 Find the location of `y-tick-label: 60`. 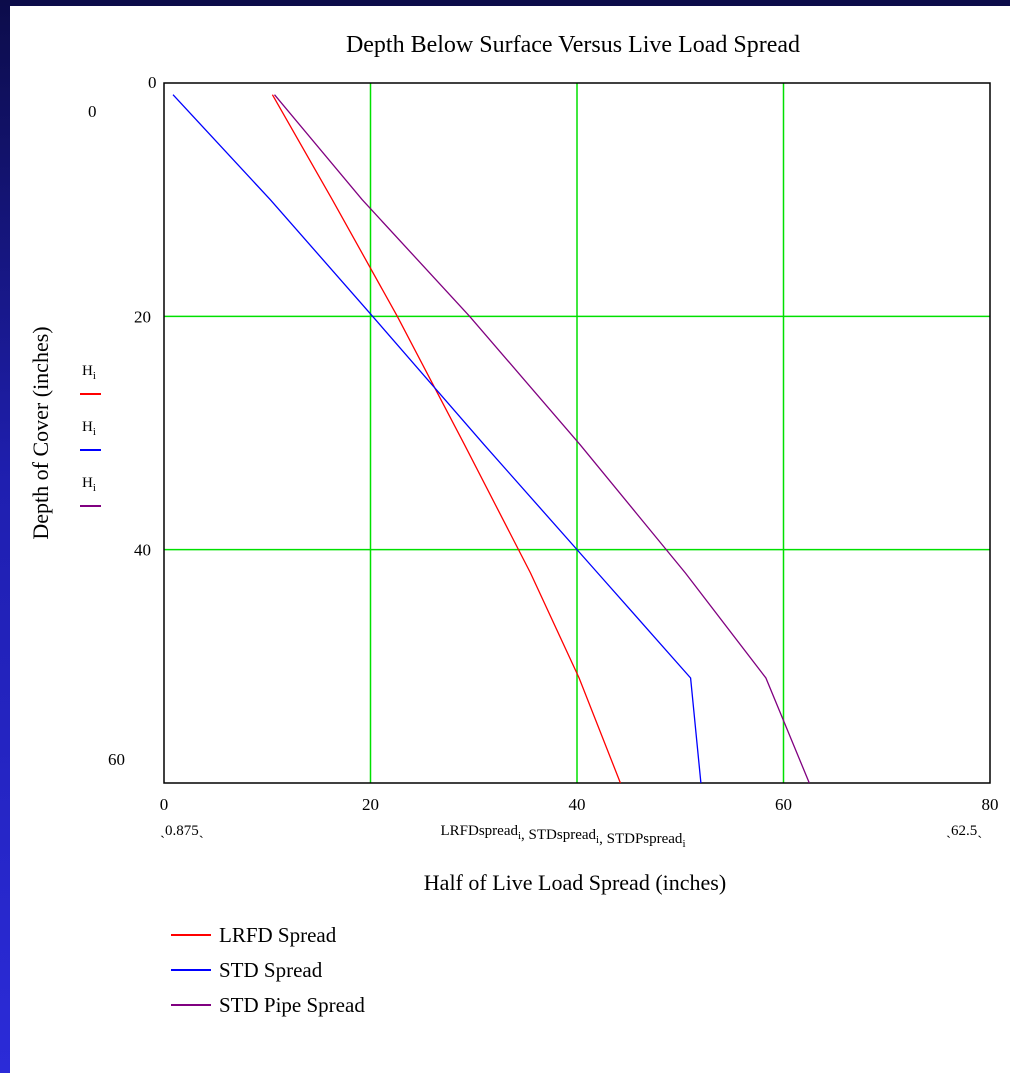

y-tick-label: 60 is located at coordinates (116, 759).